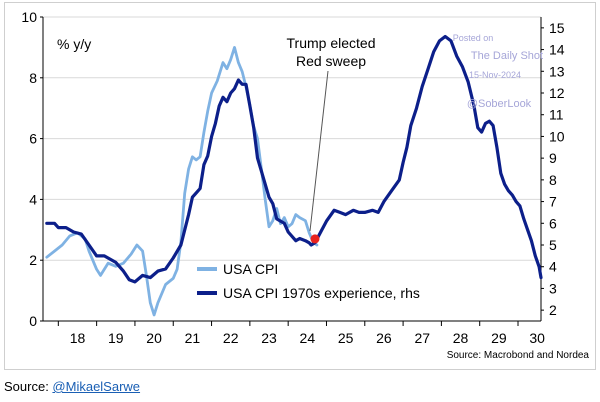 The width and height of the screenshot is (600, 402). Describe the element at coordinates (495, 75) in the screenshot. I see `watermark-date: 15-Nov-2024` at that location.